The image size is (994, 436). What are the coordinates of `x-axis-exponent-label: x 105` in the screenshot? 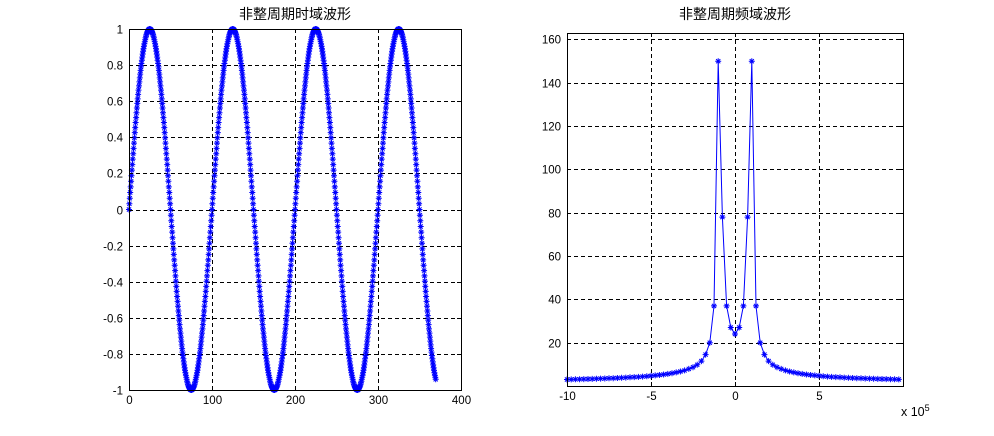 It's located at (915, 411).